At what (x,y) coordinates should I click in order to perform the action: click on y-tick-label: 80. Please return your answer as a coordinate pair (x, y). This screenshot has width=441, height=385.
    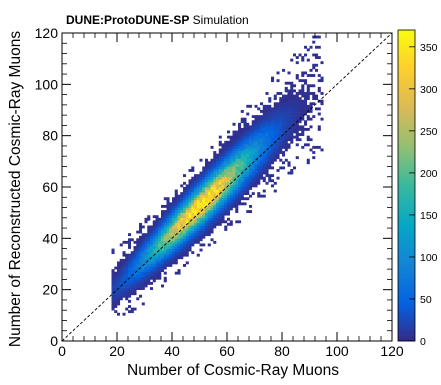
    Looking at the image, I should click on (50, 136).